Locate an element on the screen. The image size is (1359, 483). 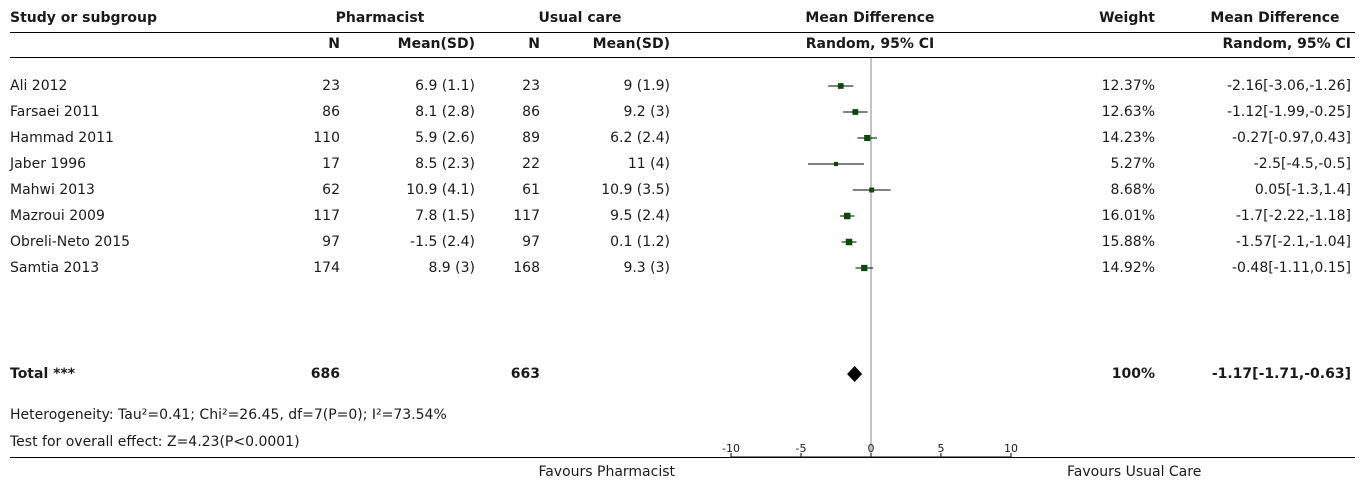
study-n2: 22 is located at coordinates (531, 164).